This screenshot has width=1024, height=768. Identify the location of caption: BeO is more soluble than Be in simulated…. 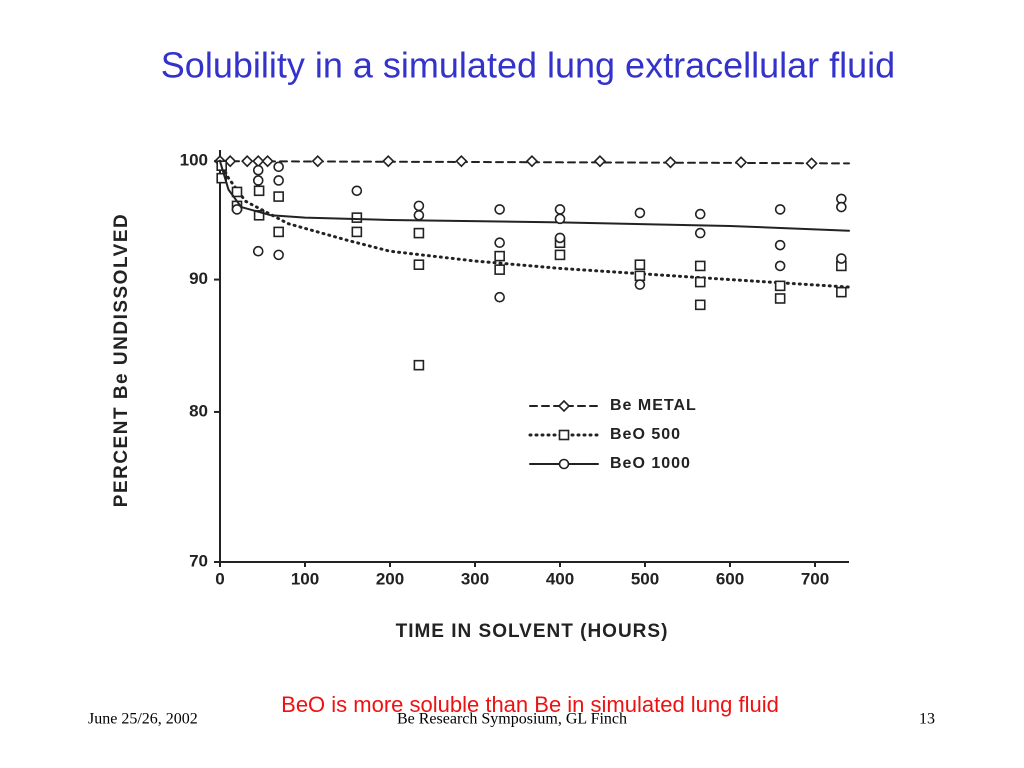
(530, 704).